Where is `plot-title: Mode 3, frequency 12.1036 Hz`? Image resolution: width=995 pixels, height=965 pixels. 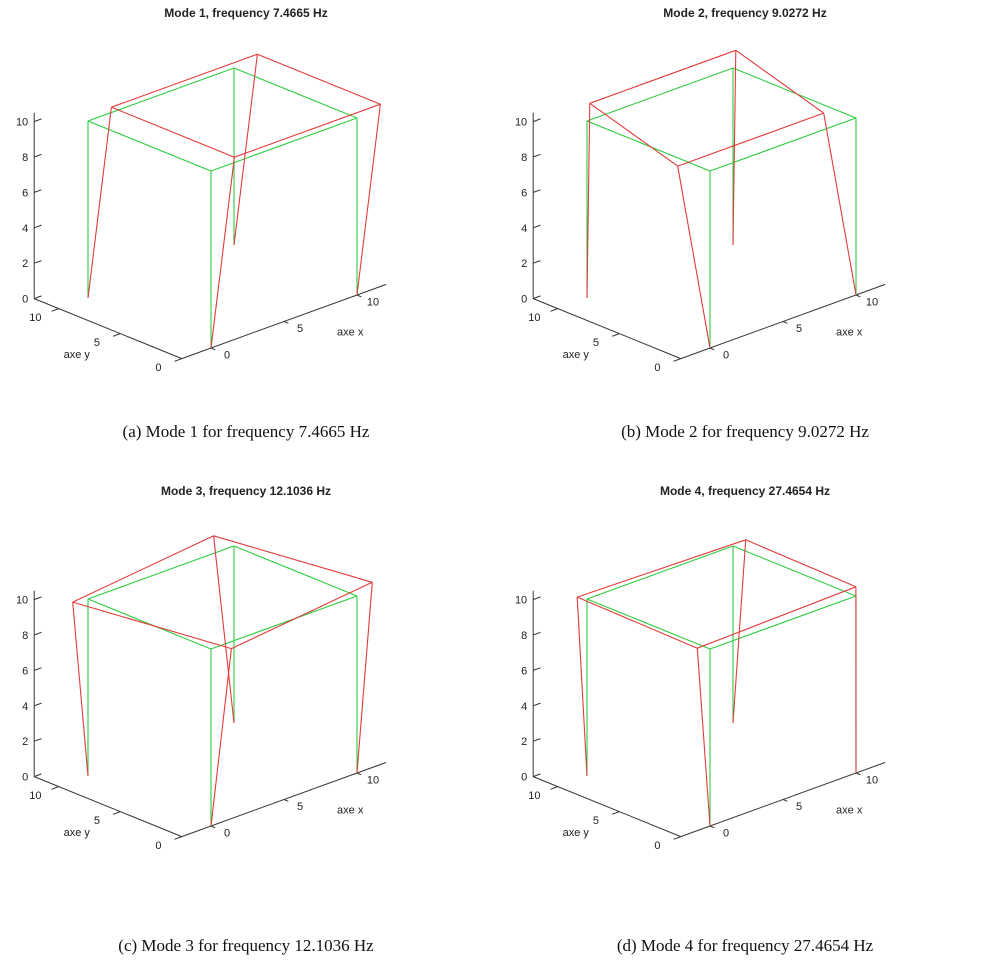
plot-title: Mode 3, frequency 12.1036 Hz is located at coordinates (246, 491).